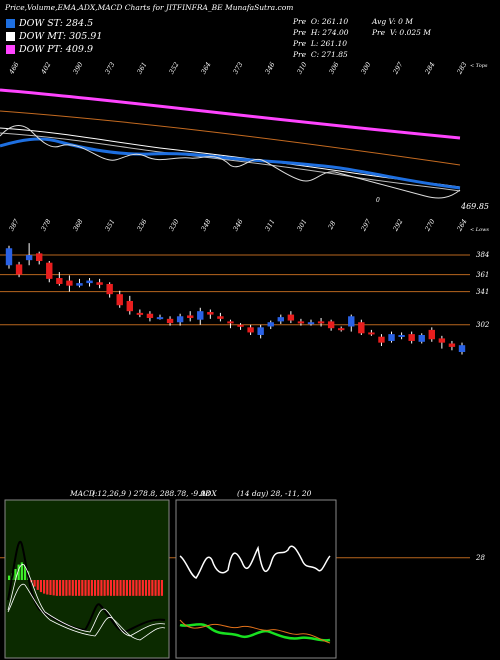 This screenshot has width=500, height=660. I want to click on legend-label-mt: DOW MT: 305.91, so click(61, 36).